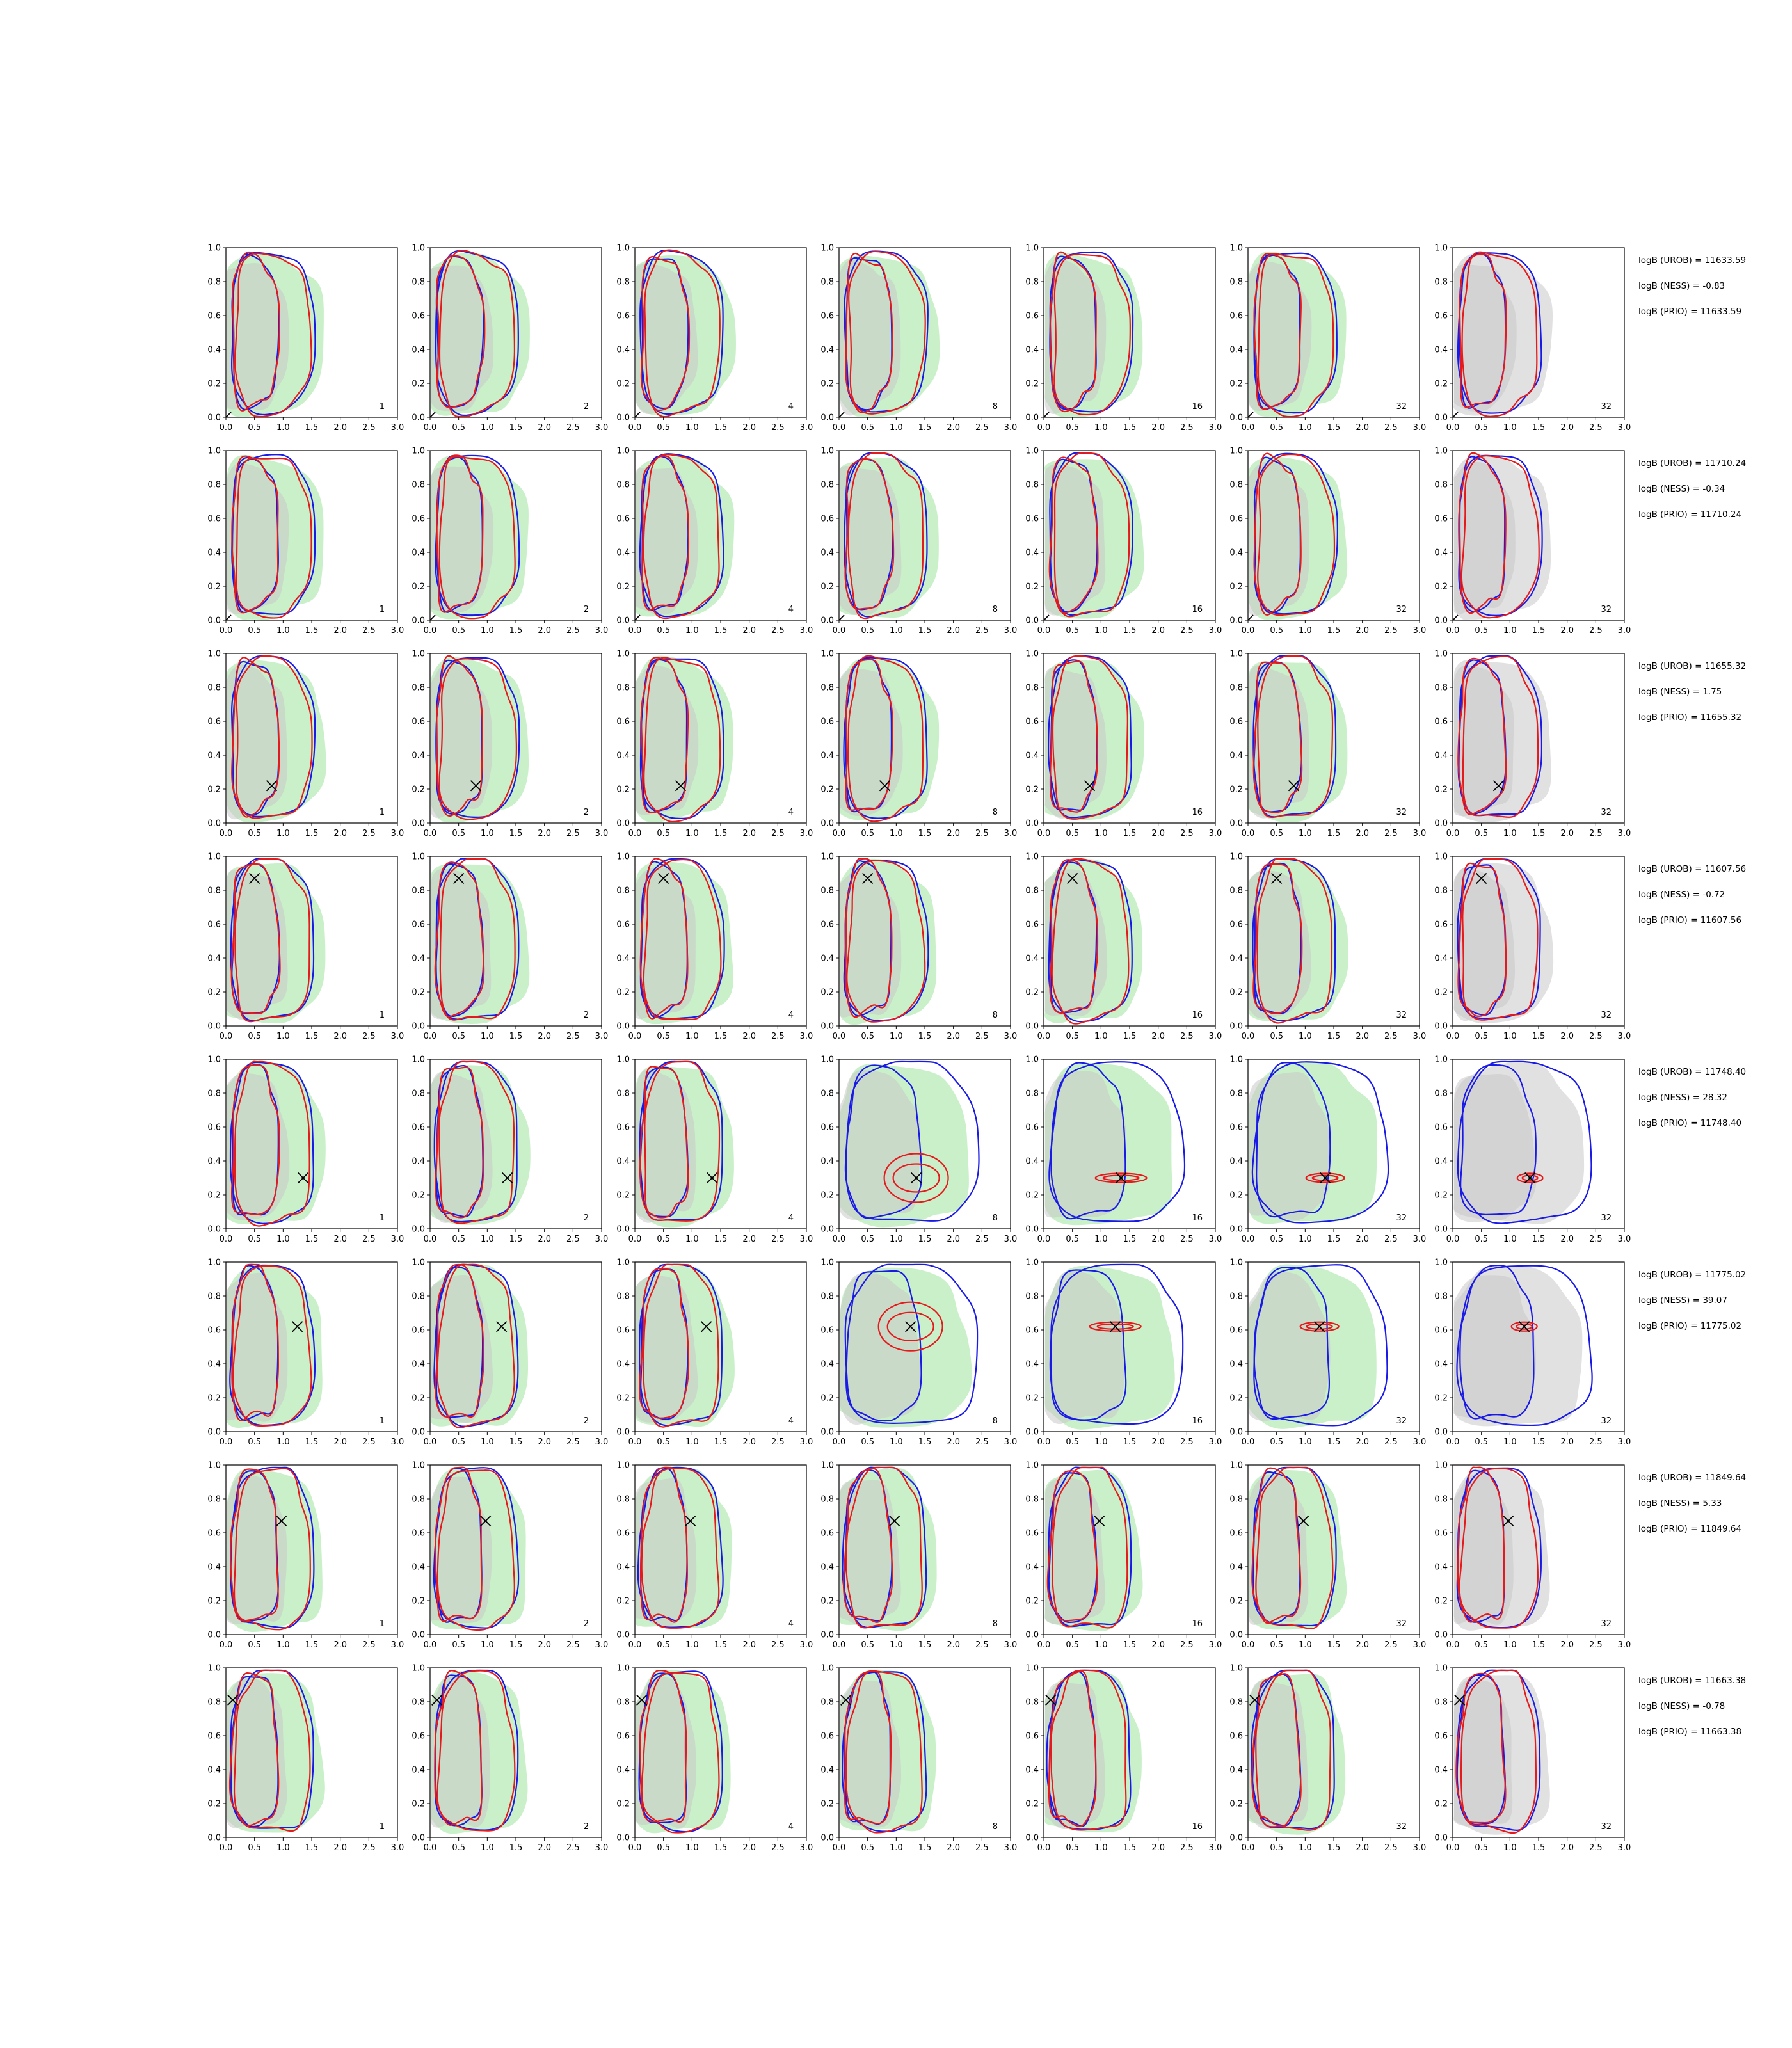 Image resolution: width=1792 pixels, height=2048 pixels. Describe the element at coordinates (883, 1346) in the screenshot. I see `blue-contour-inner` at that location.